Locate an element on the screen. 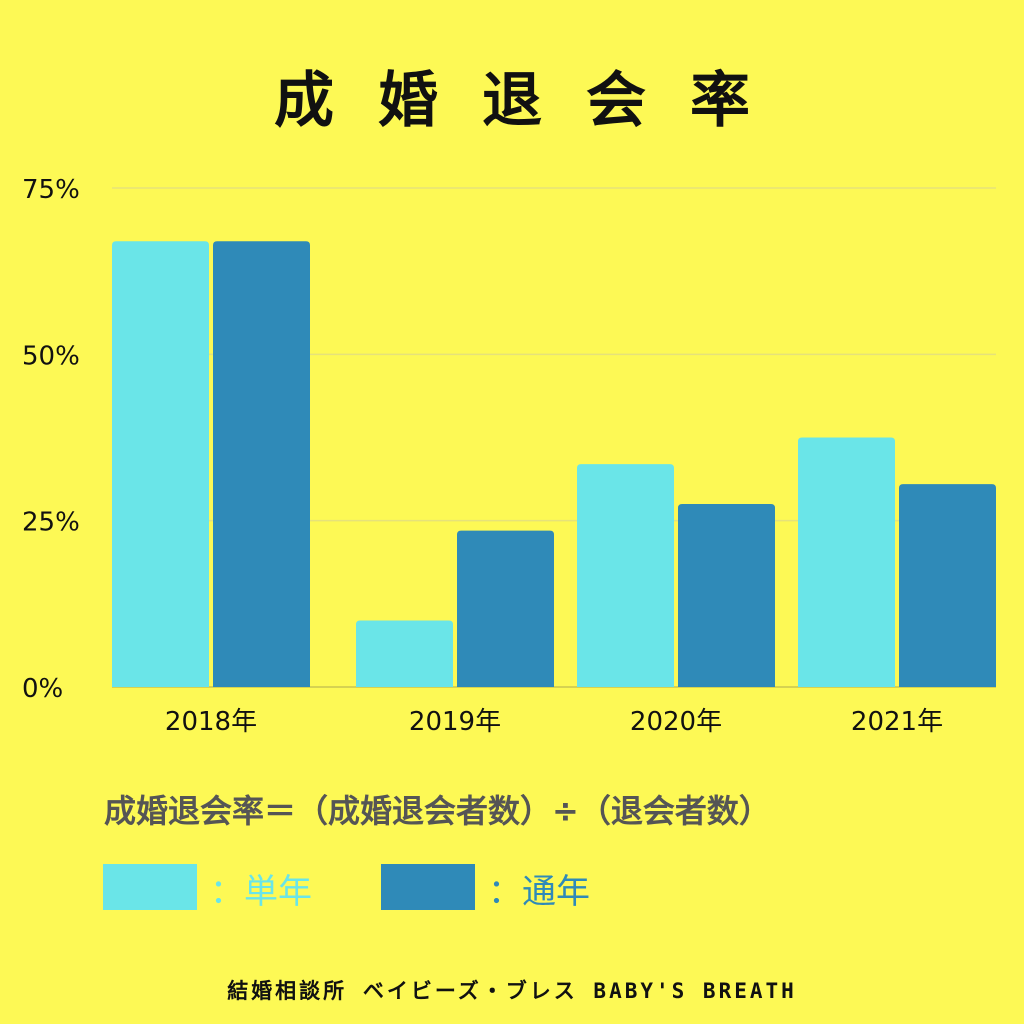 This screenshot has height=1024, width=1024. legend-swatch-cumulative is located at coordinates (428, 887).